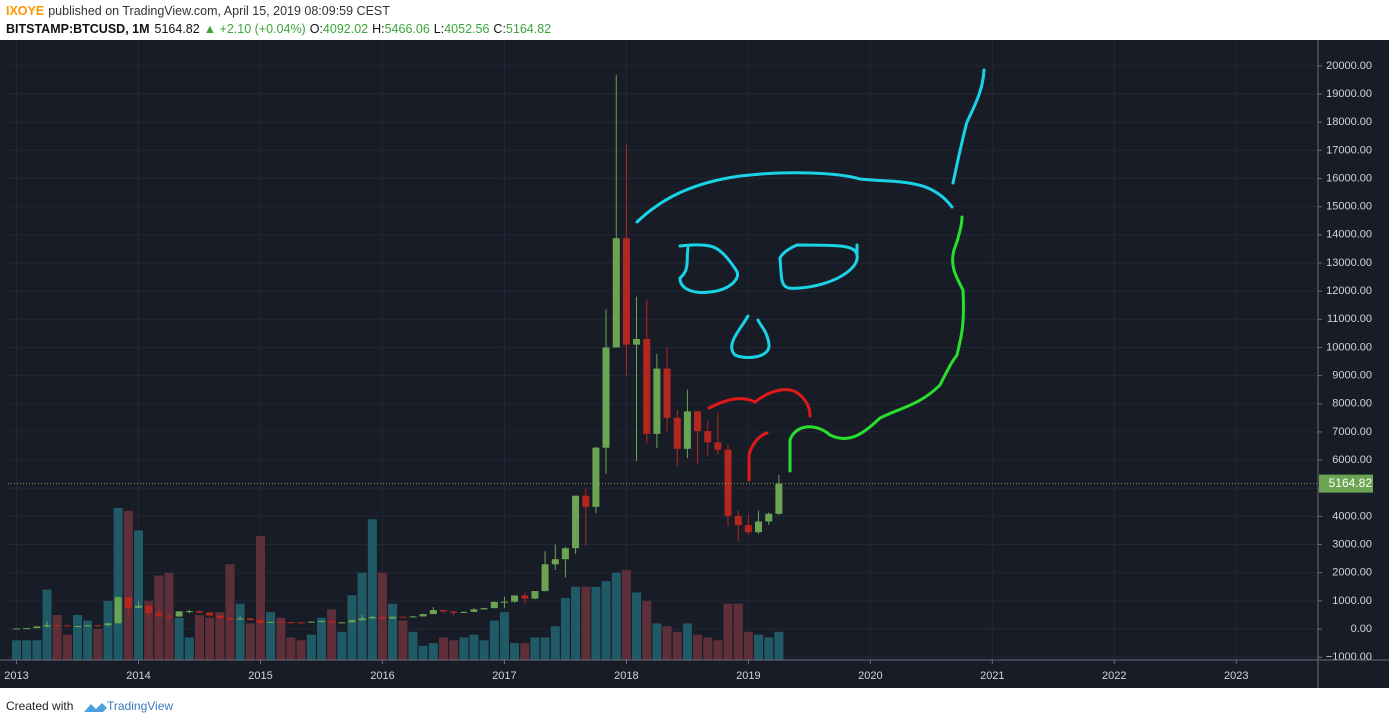 The height and width of the screenshot is (724, 1389). Describe the element at coordinates (1352, 404) in the screenshot. I see `y-tick-label: 8000.00` at that location.